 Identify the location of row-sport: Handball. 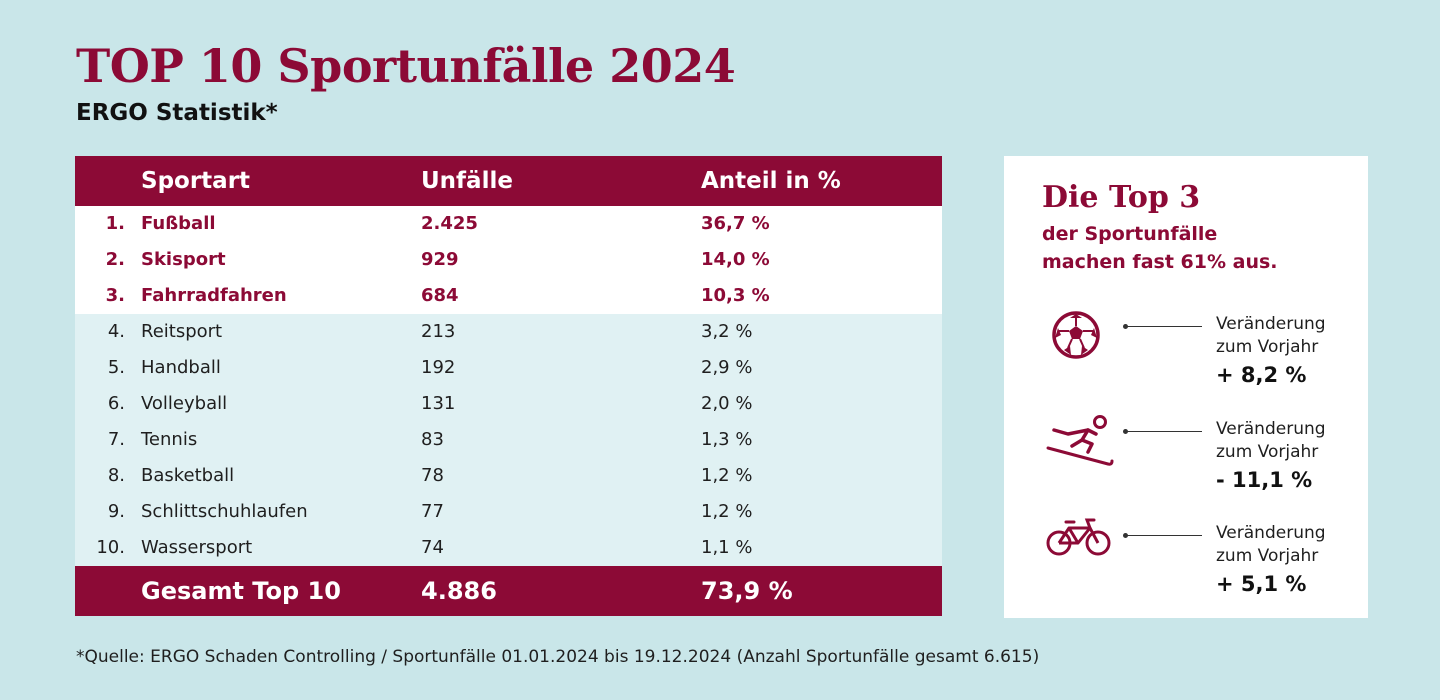
(181, 367).